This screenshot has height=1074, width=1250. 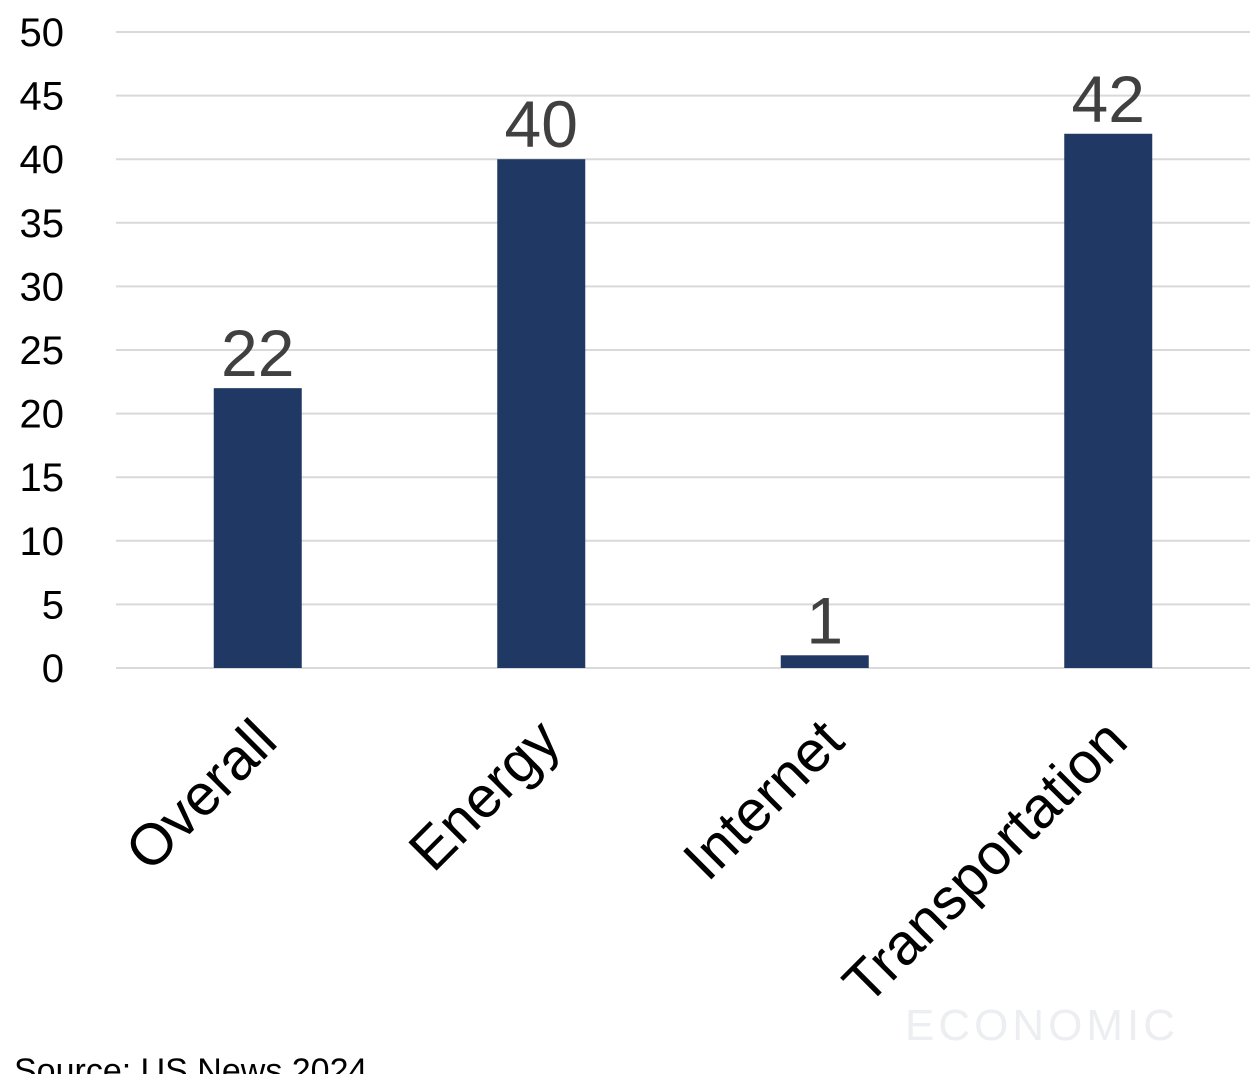 What do you see at coordinates (42, 415) in the screenshot?
I see `y-tick-label: 20` at bounding box center [42, 415].